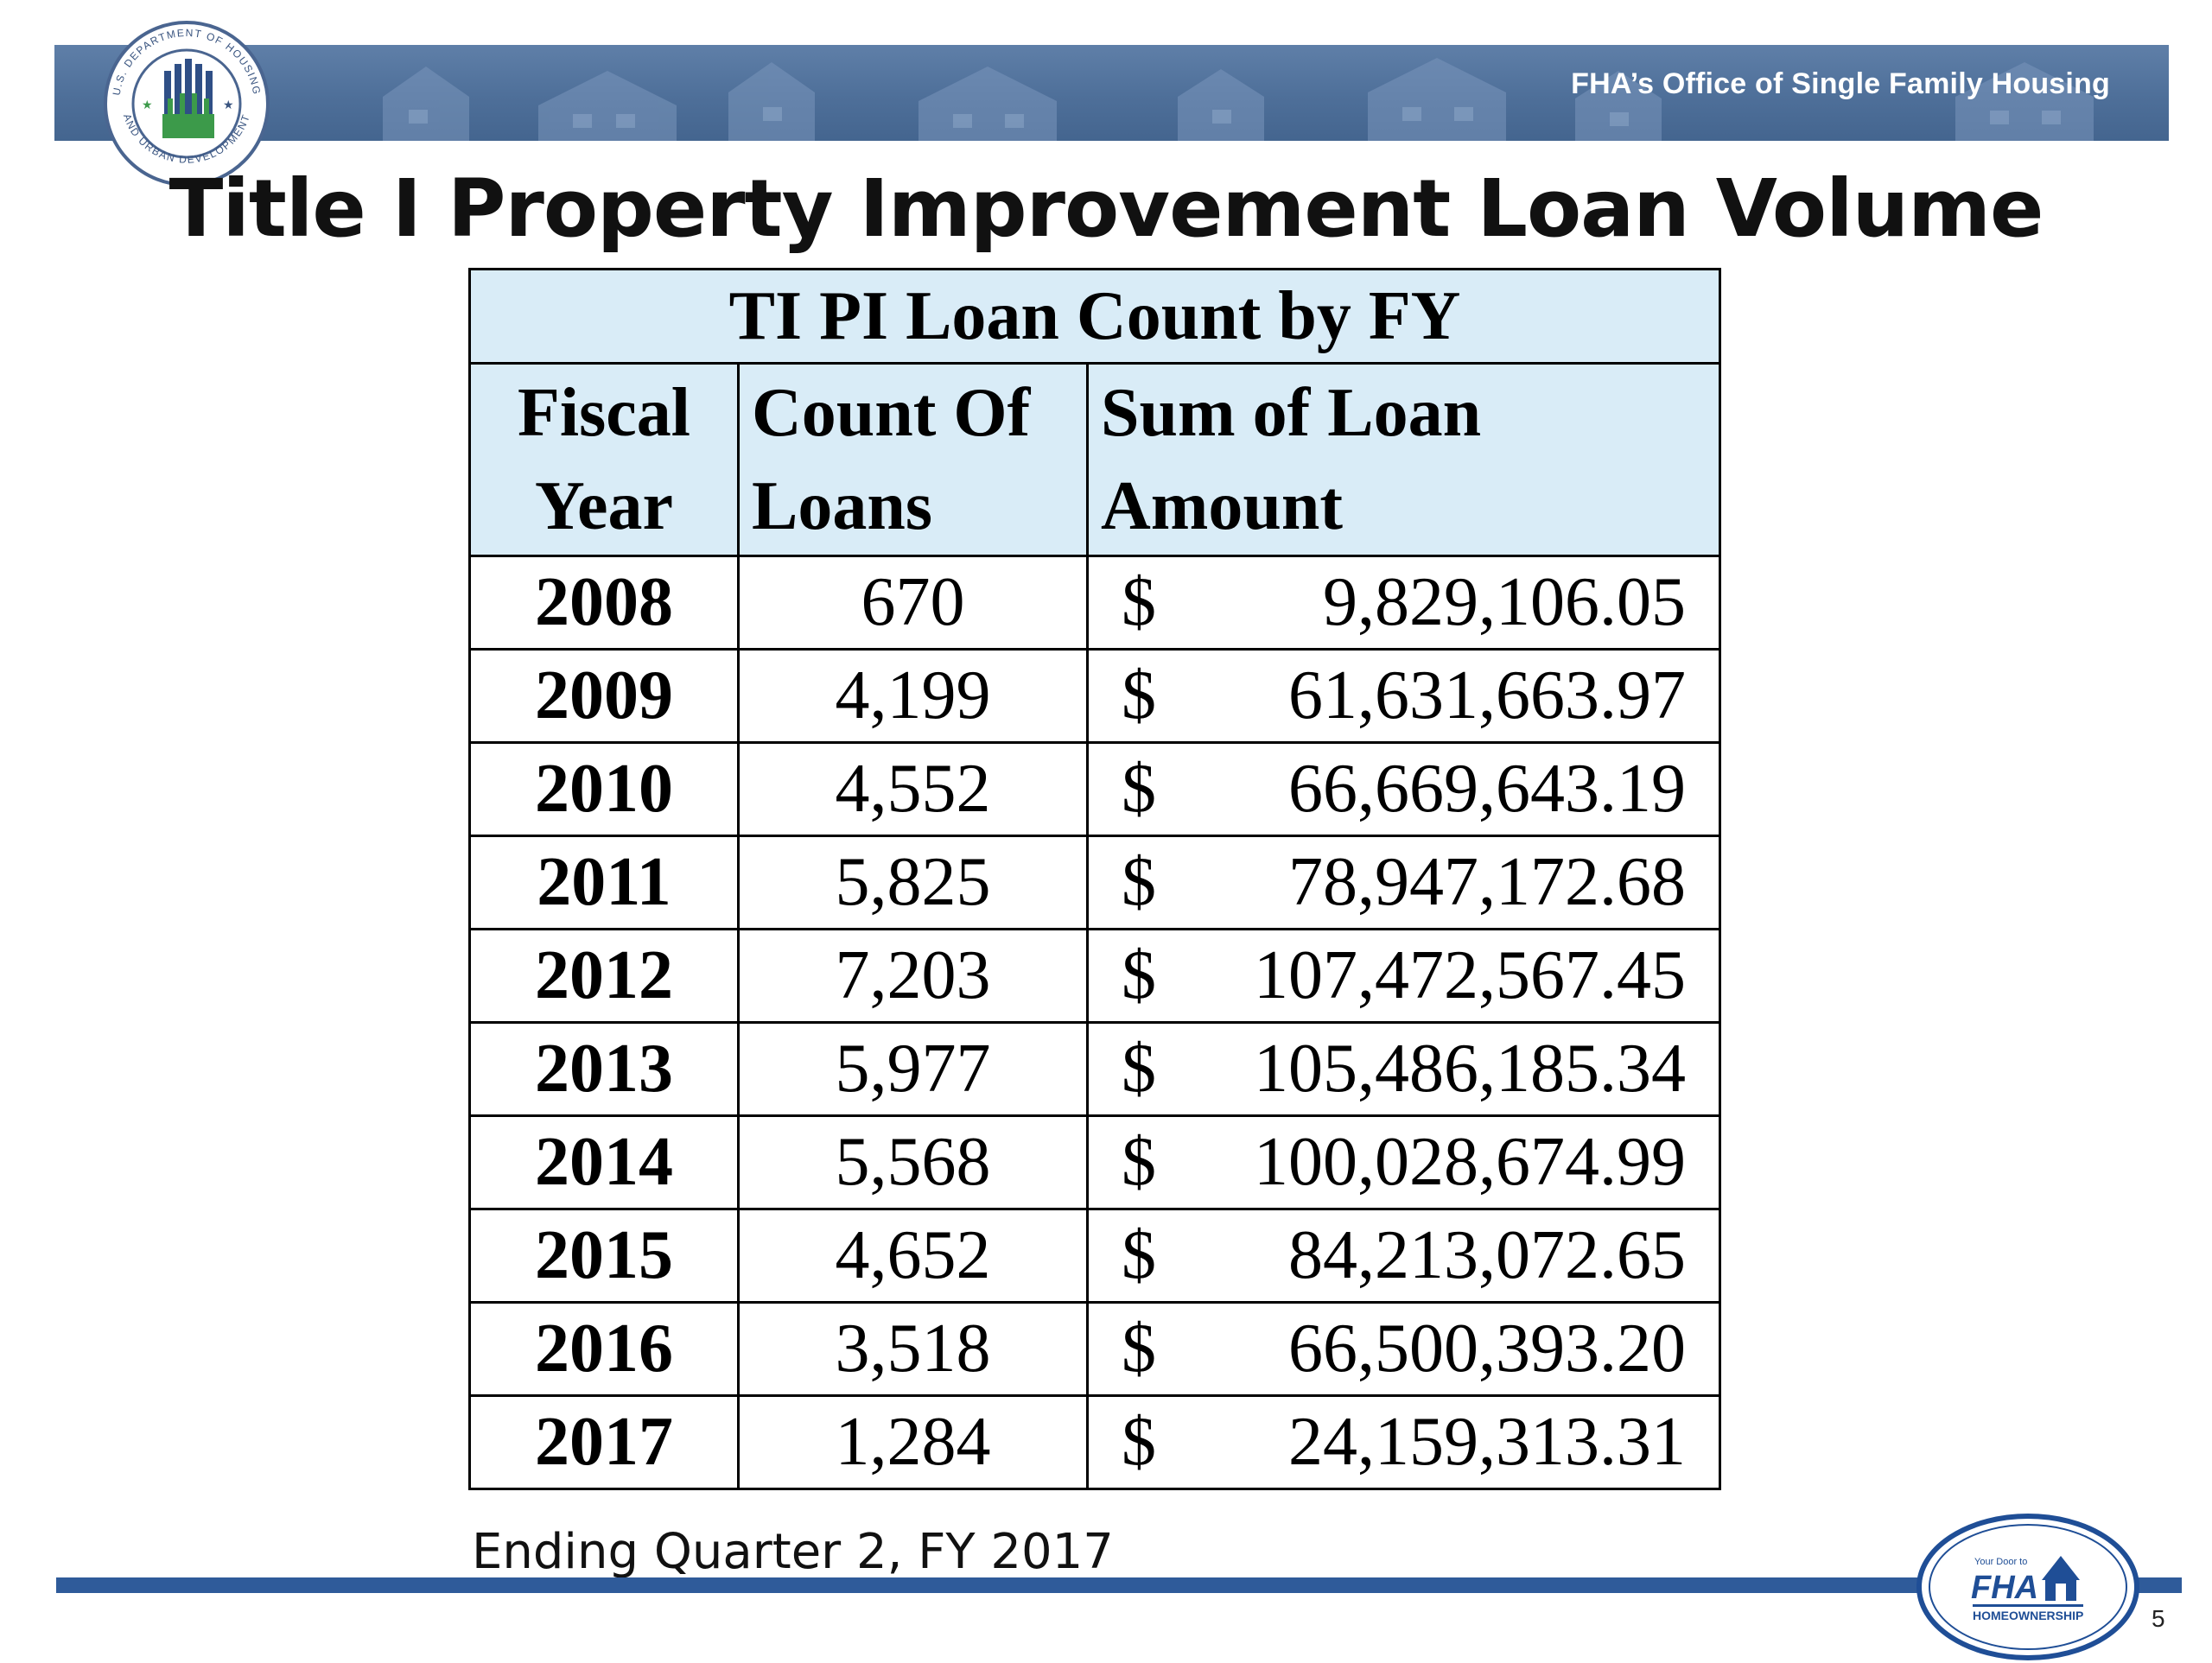 Image resolution: width=2212 pixels, height=1663 pixels. Describe the element at coordinates (604, 1069) in the screenshot. I see `fiscal-year-cell: 2013` at that location.